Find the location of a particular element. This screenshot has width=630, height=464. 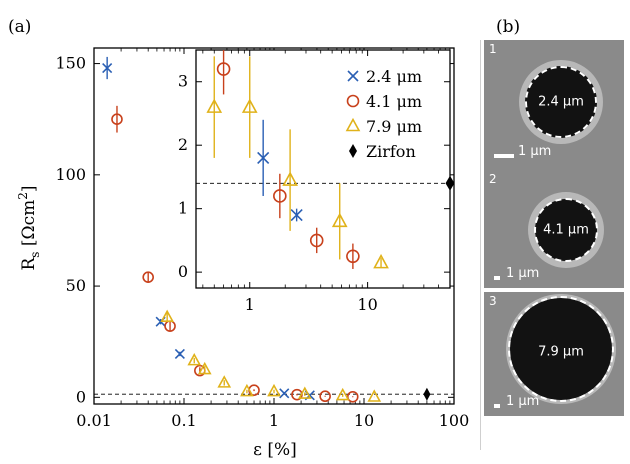

pore-3-outline is located at coordinates (561, 349).